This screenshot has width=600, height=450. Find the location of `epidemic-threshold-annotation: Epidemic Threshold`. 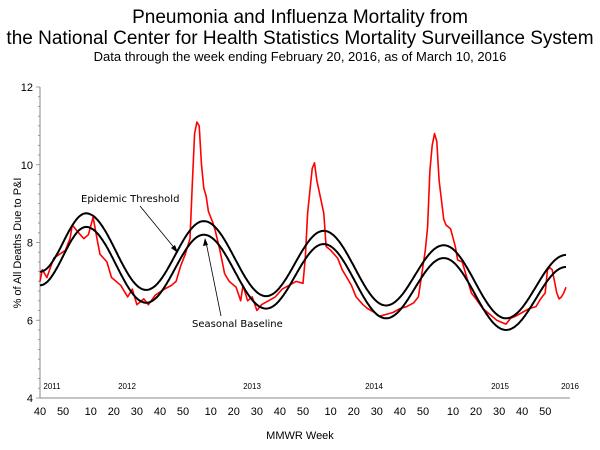

epidemic-threshold-annotation: Epidemic Threshold is located at coordinates (130, 199).